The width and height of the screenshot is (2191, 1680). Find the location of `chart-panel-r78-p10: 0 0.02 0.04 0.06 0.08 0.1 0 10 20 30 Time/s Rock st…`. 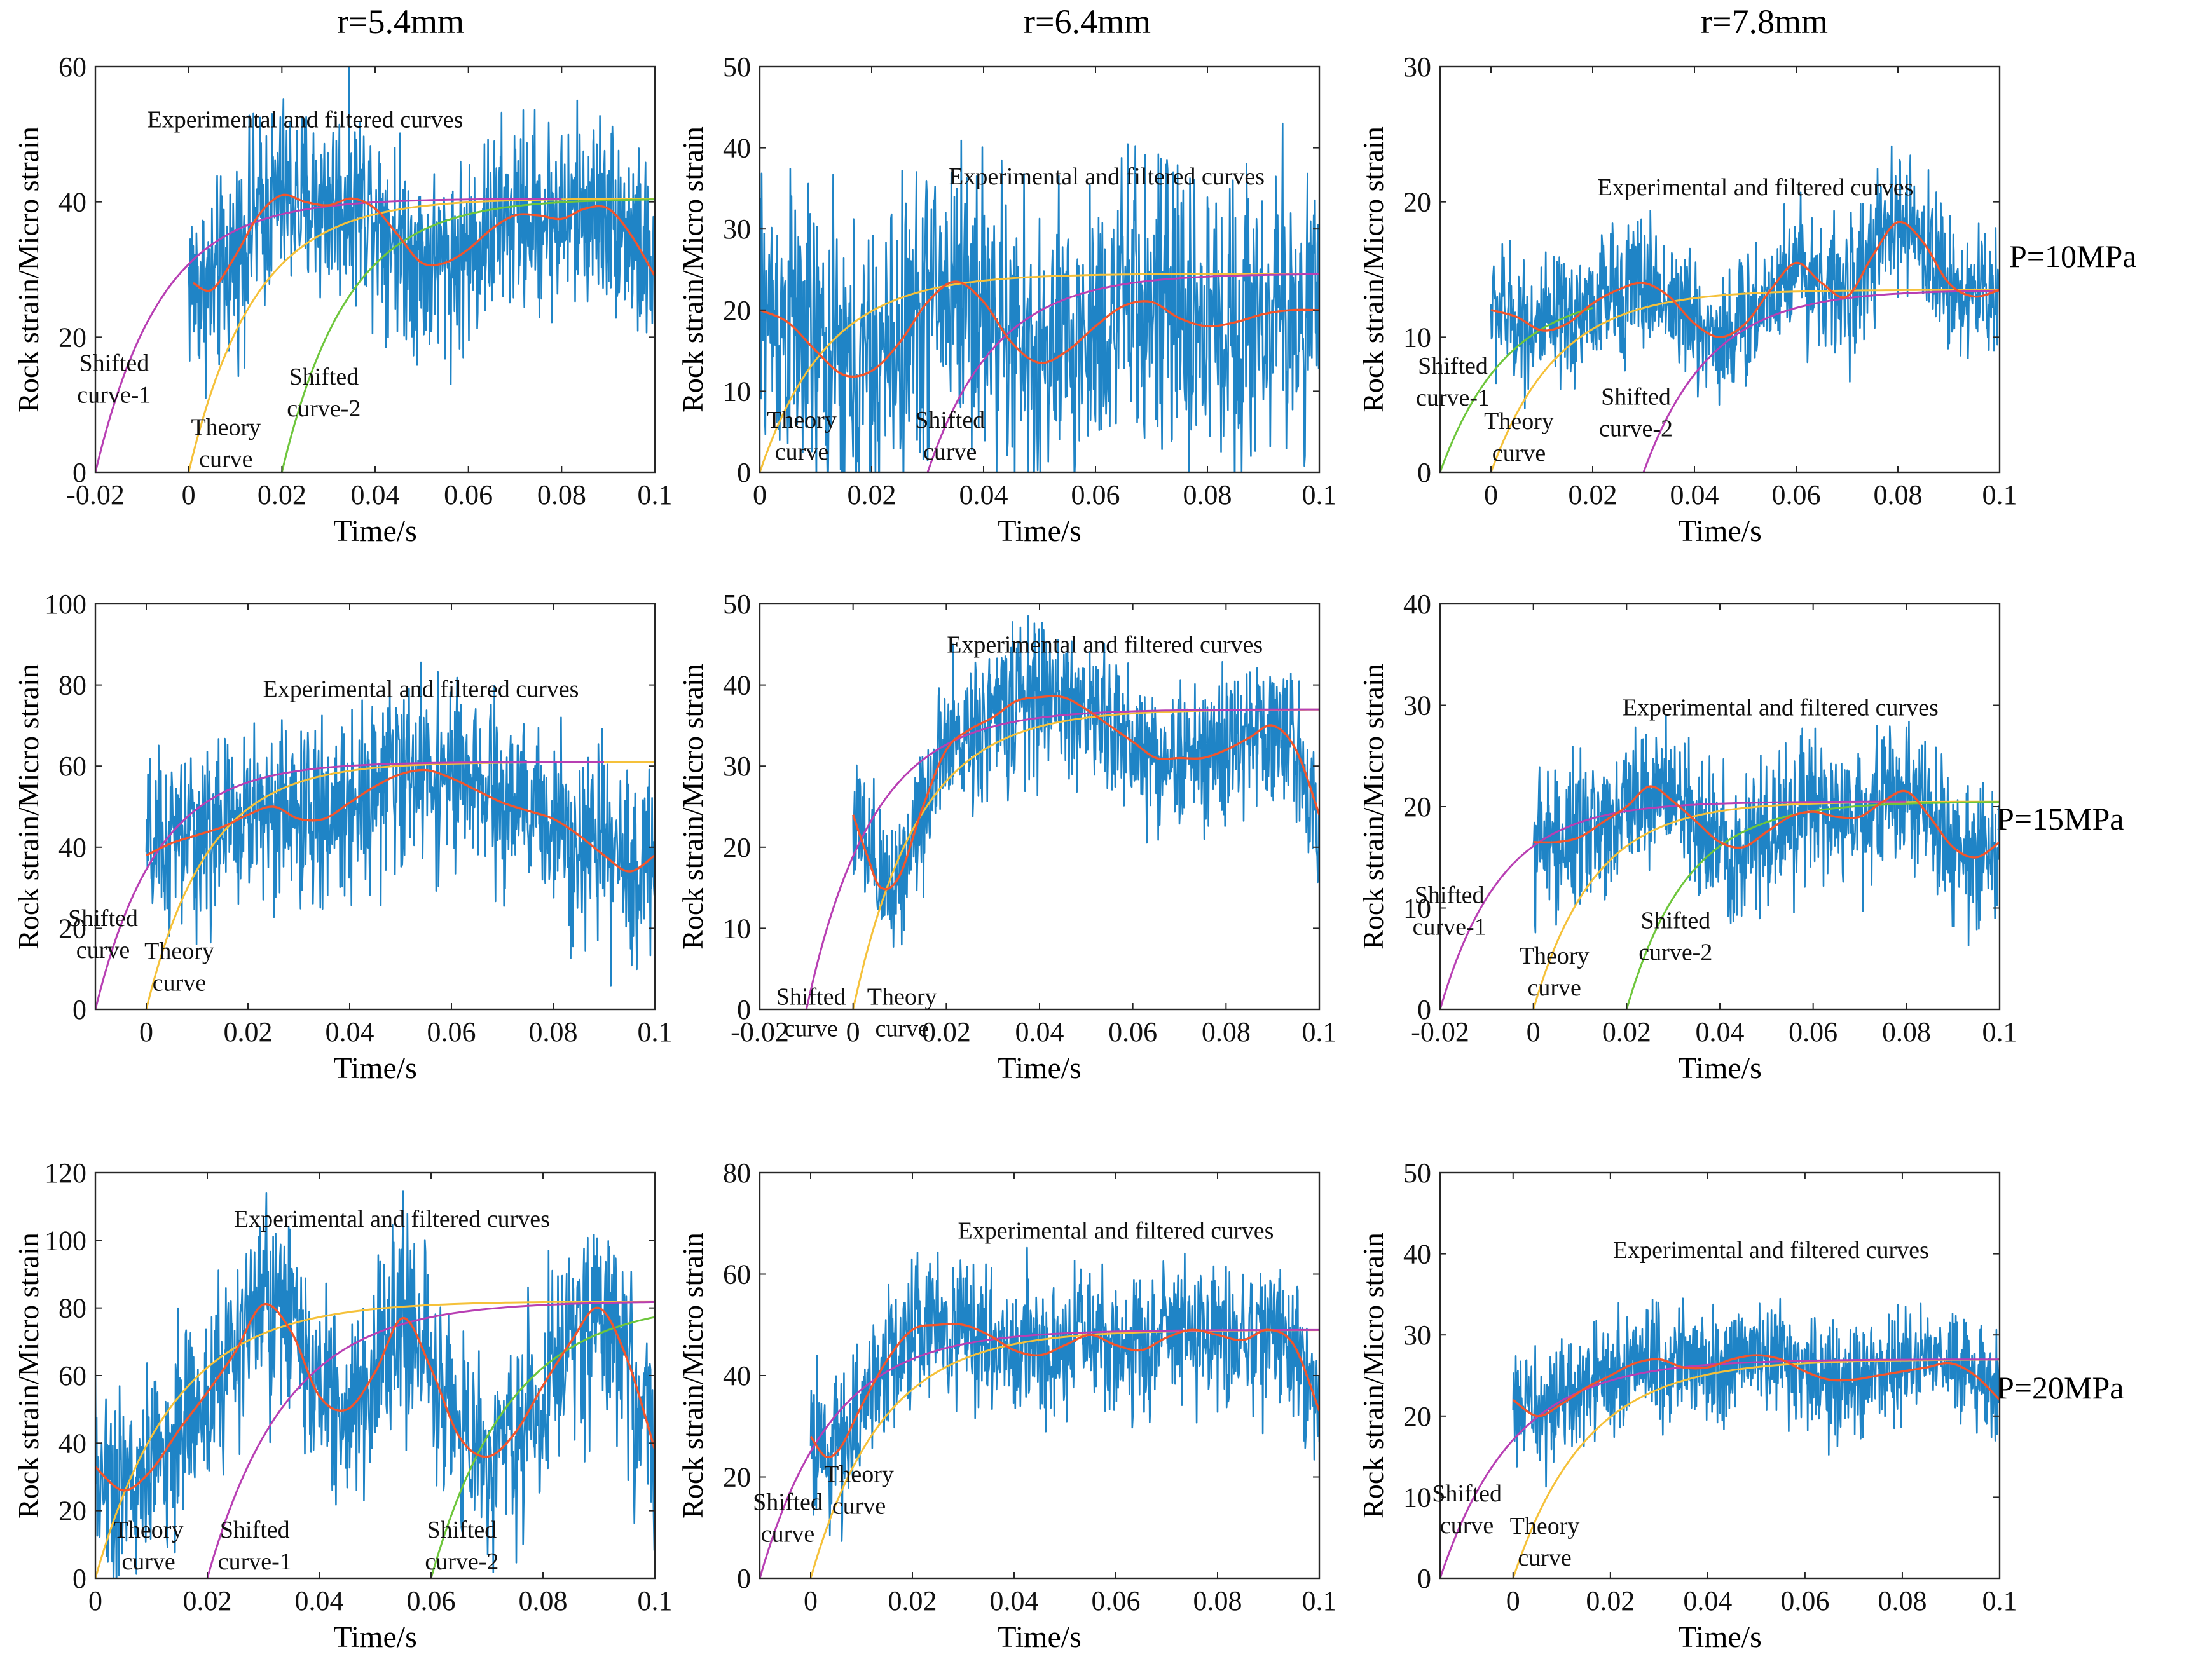

chart-panel-r78-p10: 0 0.02 0.04 0.06 0.08 0.1 0 10 20 30 Time/s Rock st… is located at coordinates (1687, 299).